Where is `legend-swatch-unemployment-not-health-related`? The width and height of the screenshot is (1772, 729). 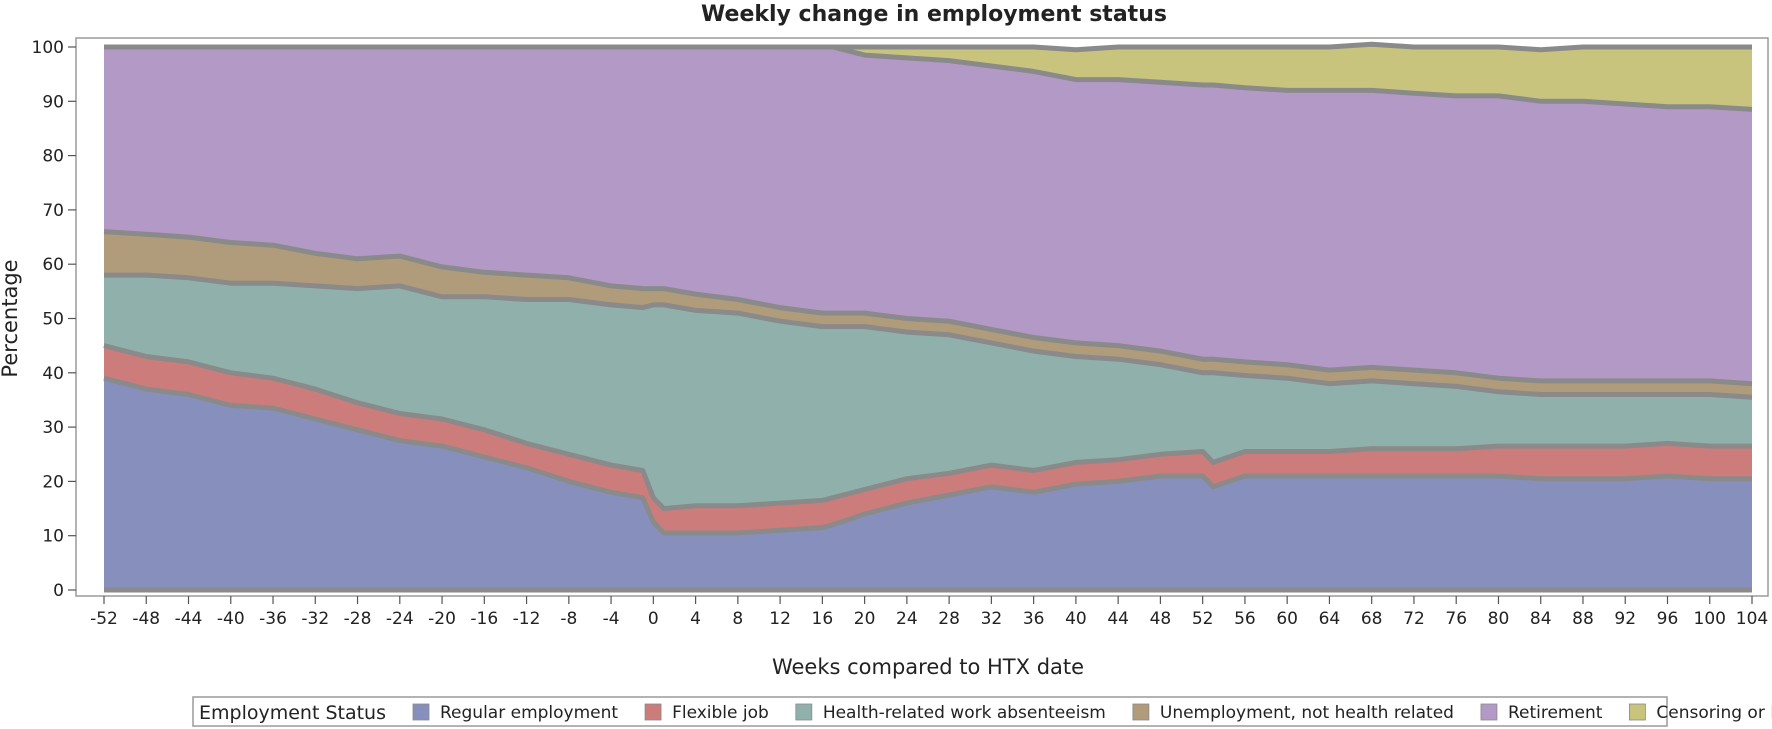 legend-swatch-unemployment-not-health-related is located at coordinates (1141, 712).